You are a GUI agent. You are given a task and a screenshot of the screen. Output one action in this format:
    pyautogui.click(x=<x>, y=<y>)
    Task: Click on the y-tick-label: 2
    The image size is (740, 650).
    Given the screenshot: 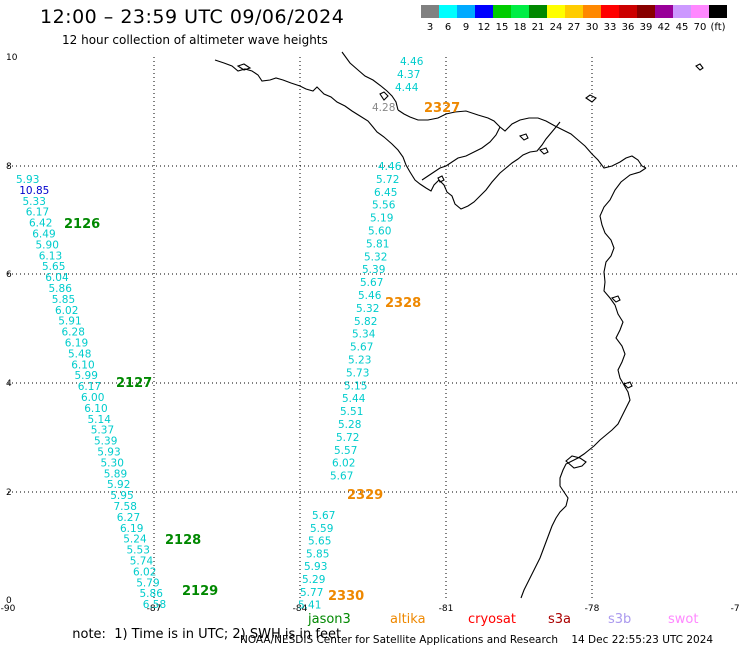 What is the action you would take?
    pyautogui.click(x=9, y=493)
    